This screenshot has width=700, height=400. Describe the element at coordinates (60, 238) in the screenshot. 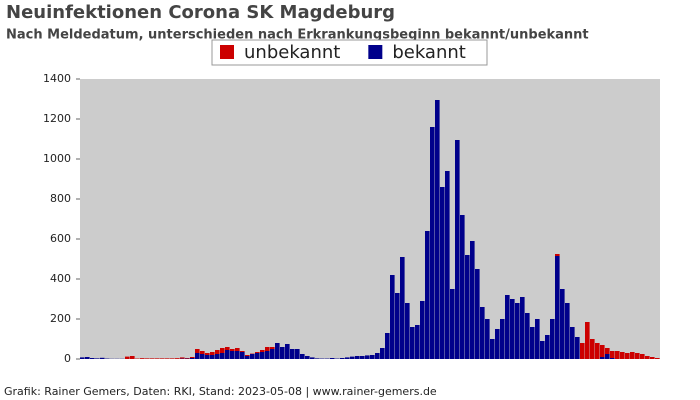

I see `y-tick-label: 600` at that location.